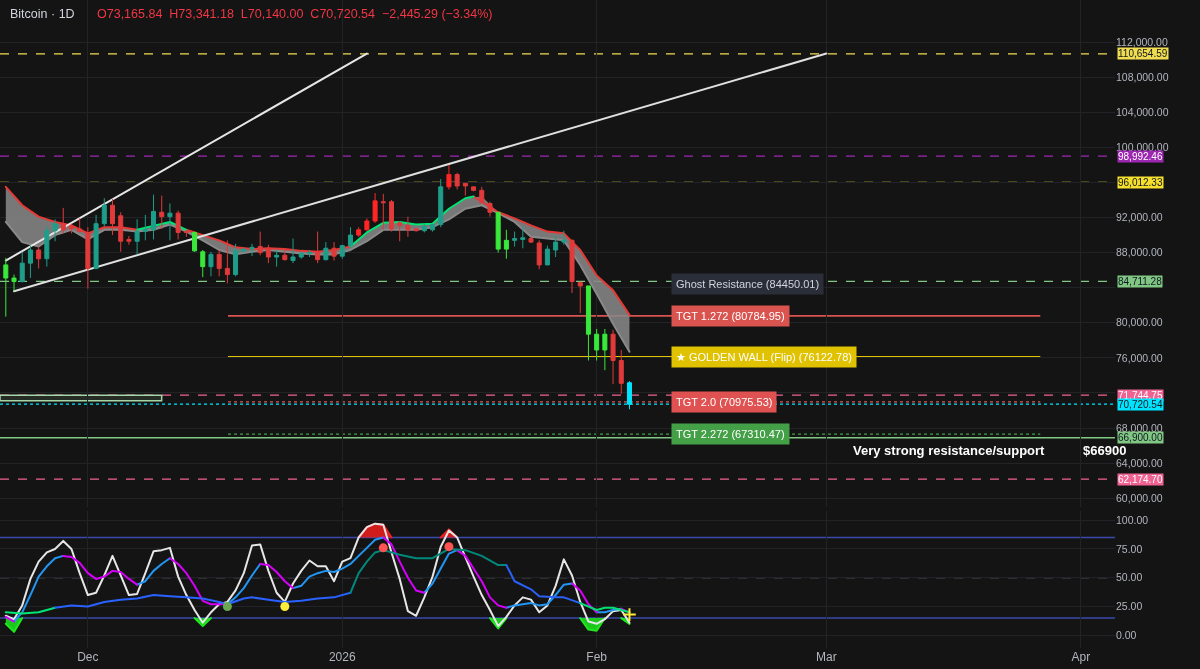 Image resolution: width=1200 pixels, height=669 pixels. What do you see at coordinates (1142, 147) in the screenshot?
I see `y-tick-label: 100,000.00` at bounding box center [1142, 147].